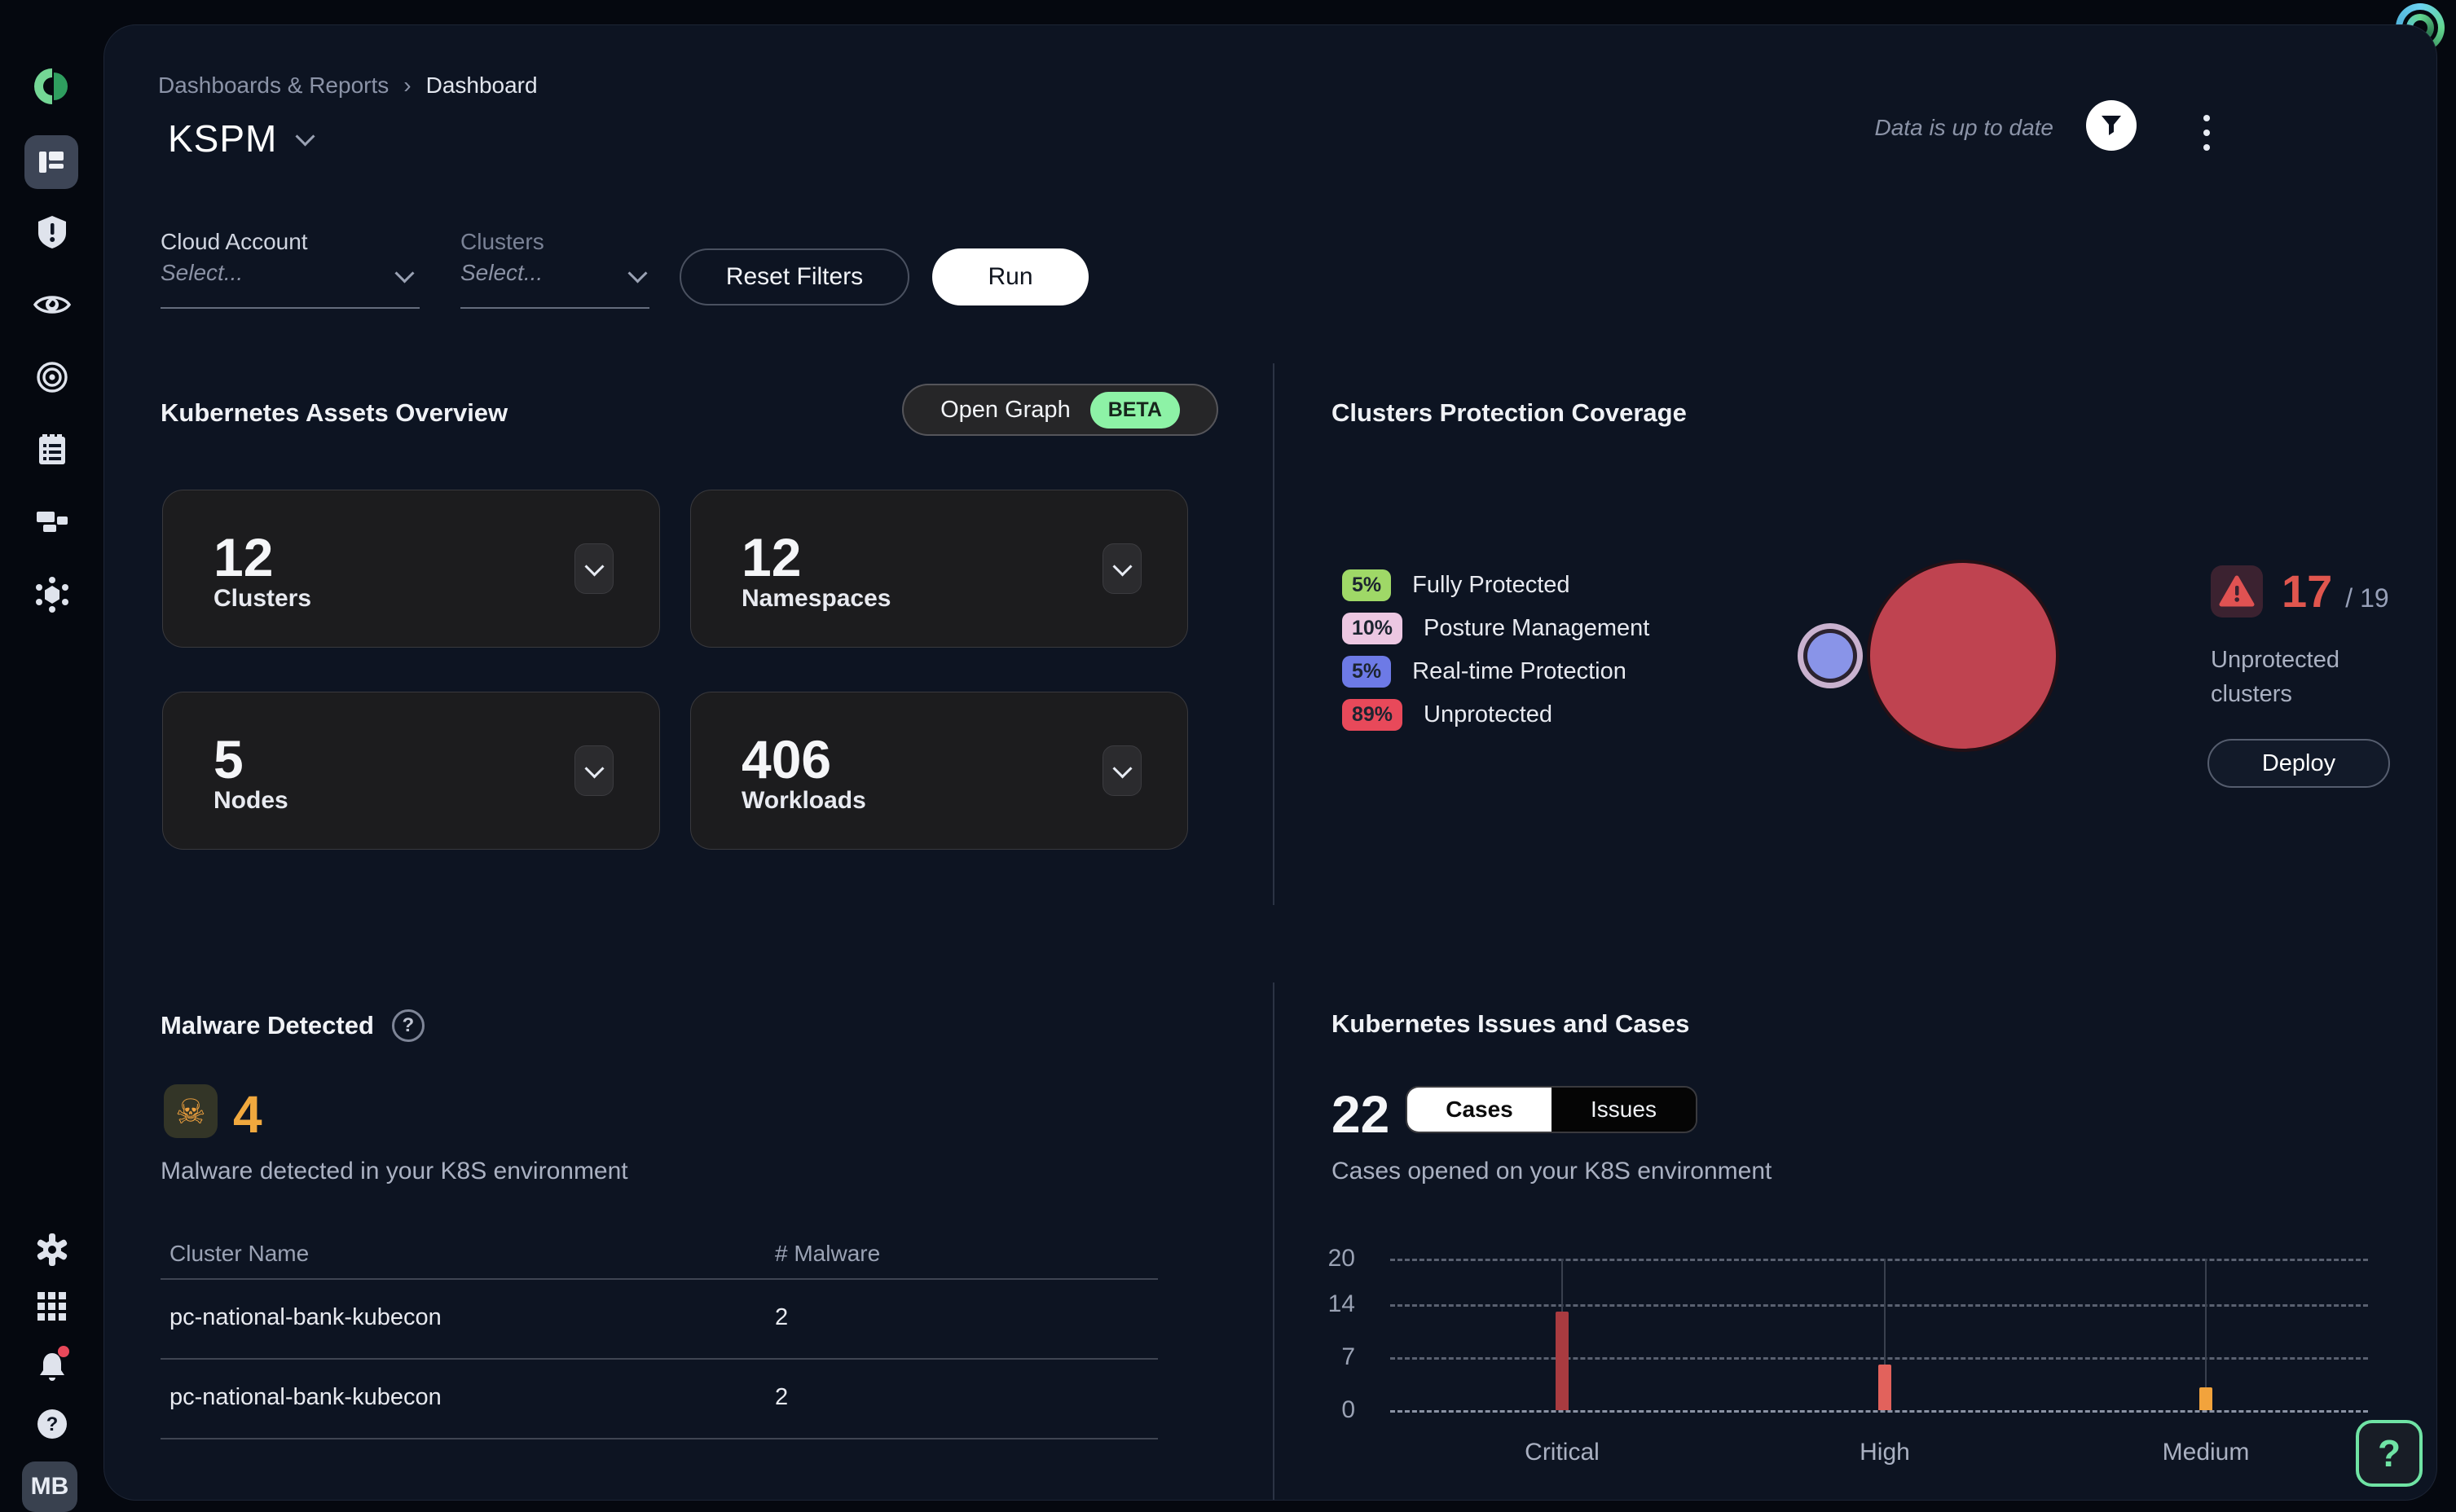 This screenshot has height=1512, width=2456. What do you see at coordinates (939, 771) in the screenshot?
I see `asset-card-workloads: 406 Workloads` at bounding box center [939, 771].